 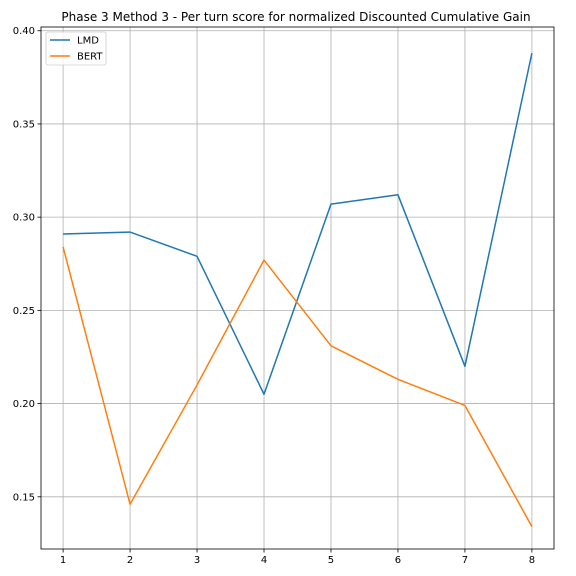 I want to click on y-tick-label: 0.35, so click(x=24, y=124).